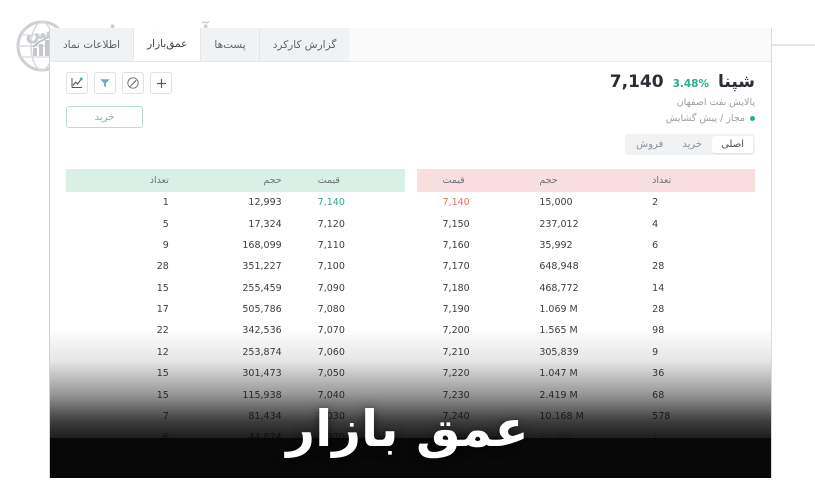  I want to click on filter-icon, so click(105, 83).